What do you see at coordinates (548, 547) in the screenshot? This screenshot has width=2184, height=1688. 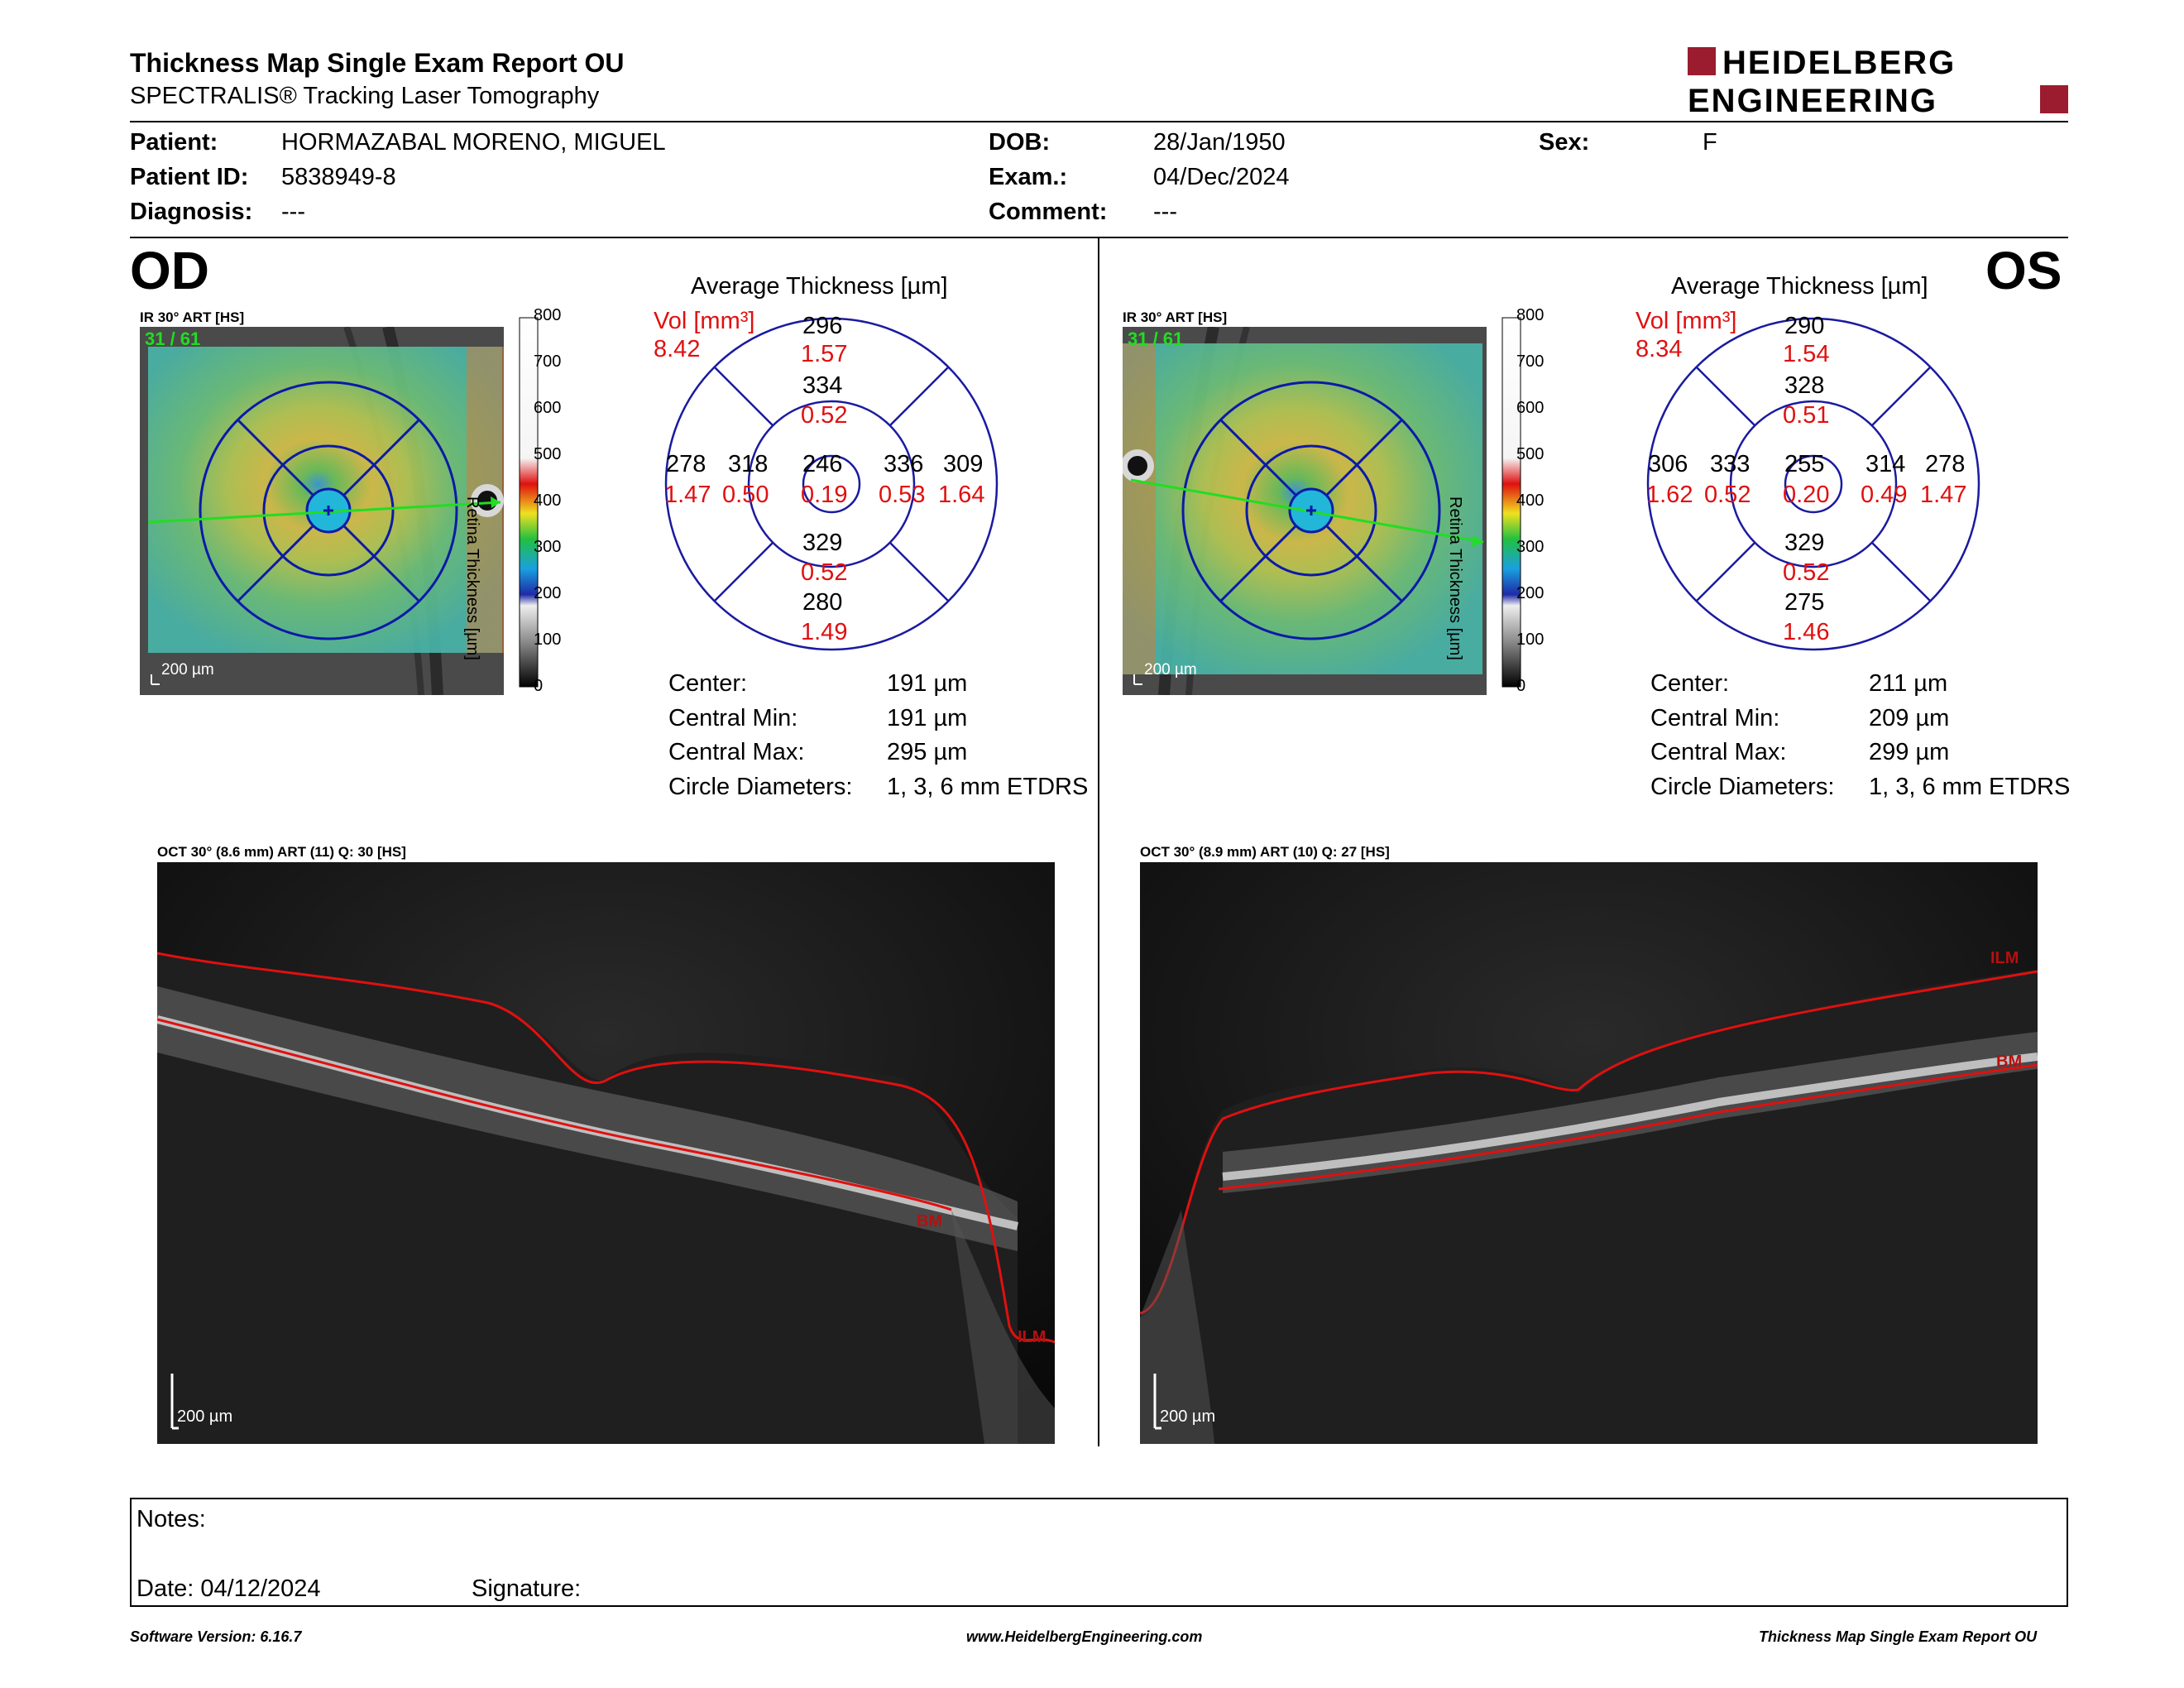 I see `od-cb-300: 300` at bounding box center [548, 547].